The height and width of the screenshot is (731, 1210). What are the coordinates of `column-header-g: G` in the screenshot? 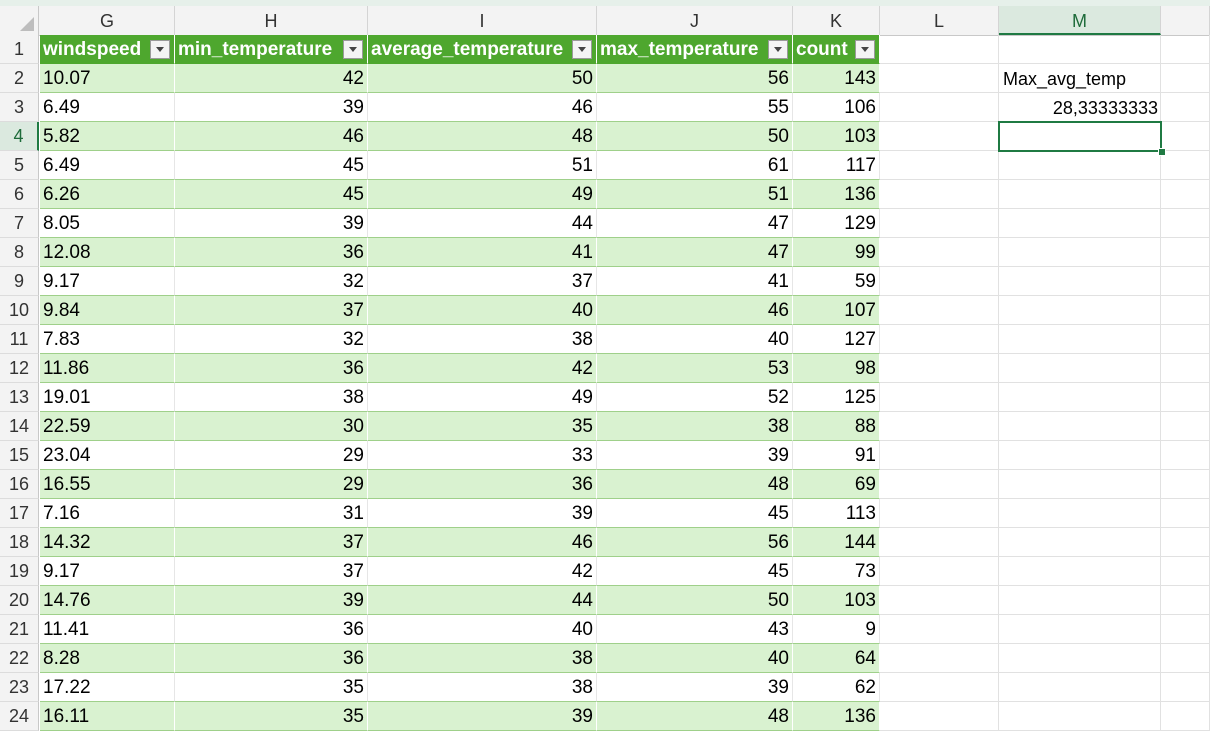 It's located at (107, 20).